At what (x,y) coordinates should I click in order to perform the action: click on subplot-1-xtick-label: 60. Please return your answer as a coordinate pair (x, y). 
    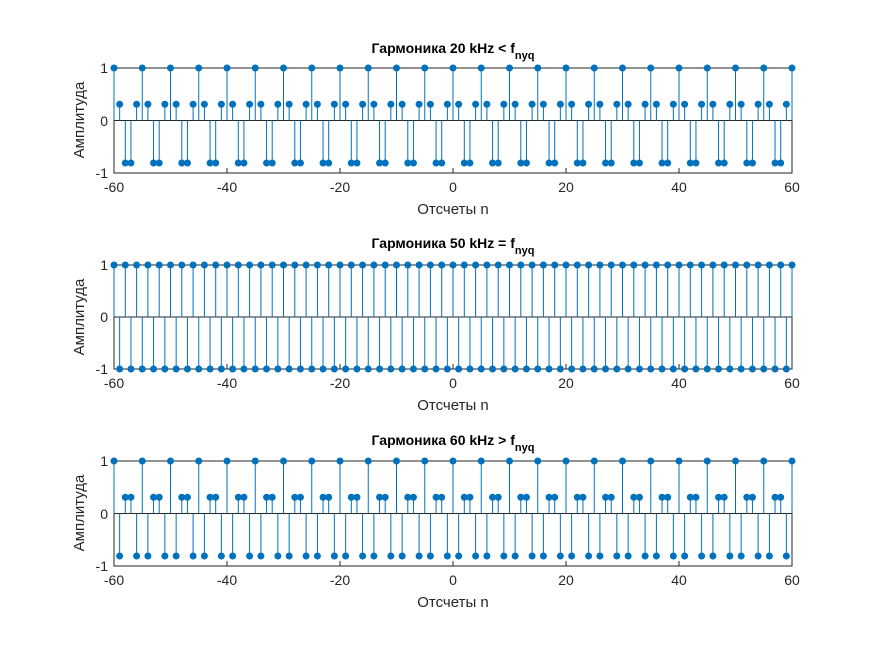
    Looking at the image, I should click on (792, 187).